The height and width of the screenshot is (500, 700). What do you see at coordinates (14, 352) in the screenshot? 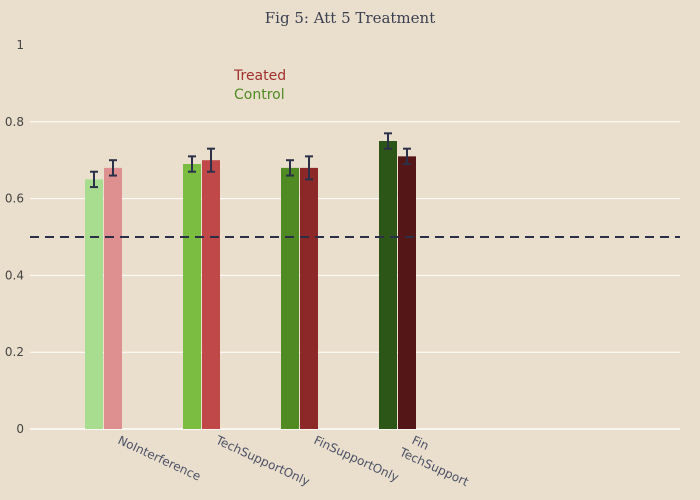
I see `y-tick-label: 0.2` at bounding box center [14, 352].